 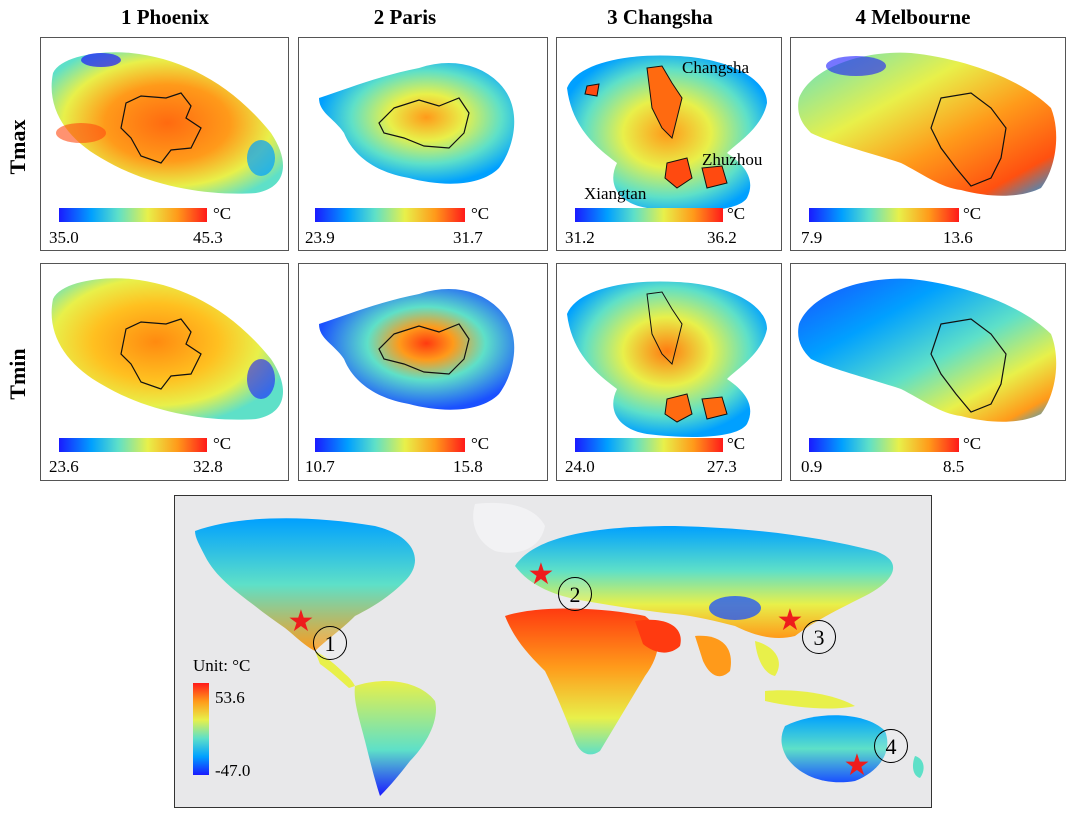 What do you see at coordinates (208, 466) in the screenshot?
I see `max-phoenix-tmin: 32.8` at bounding box center [208, 466].